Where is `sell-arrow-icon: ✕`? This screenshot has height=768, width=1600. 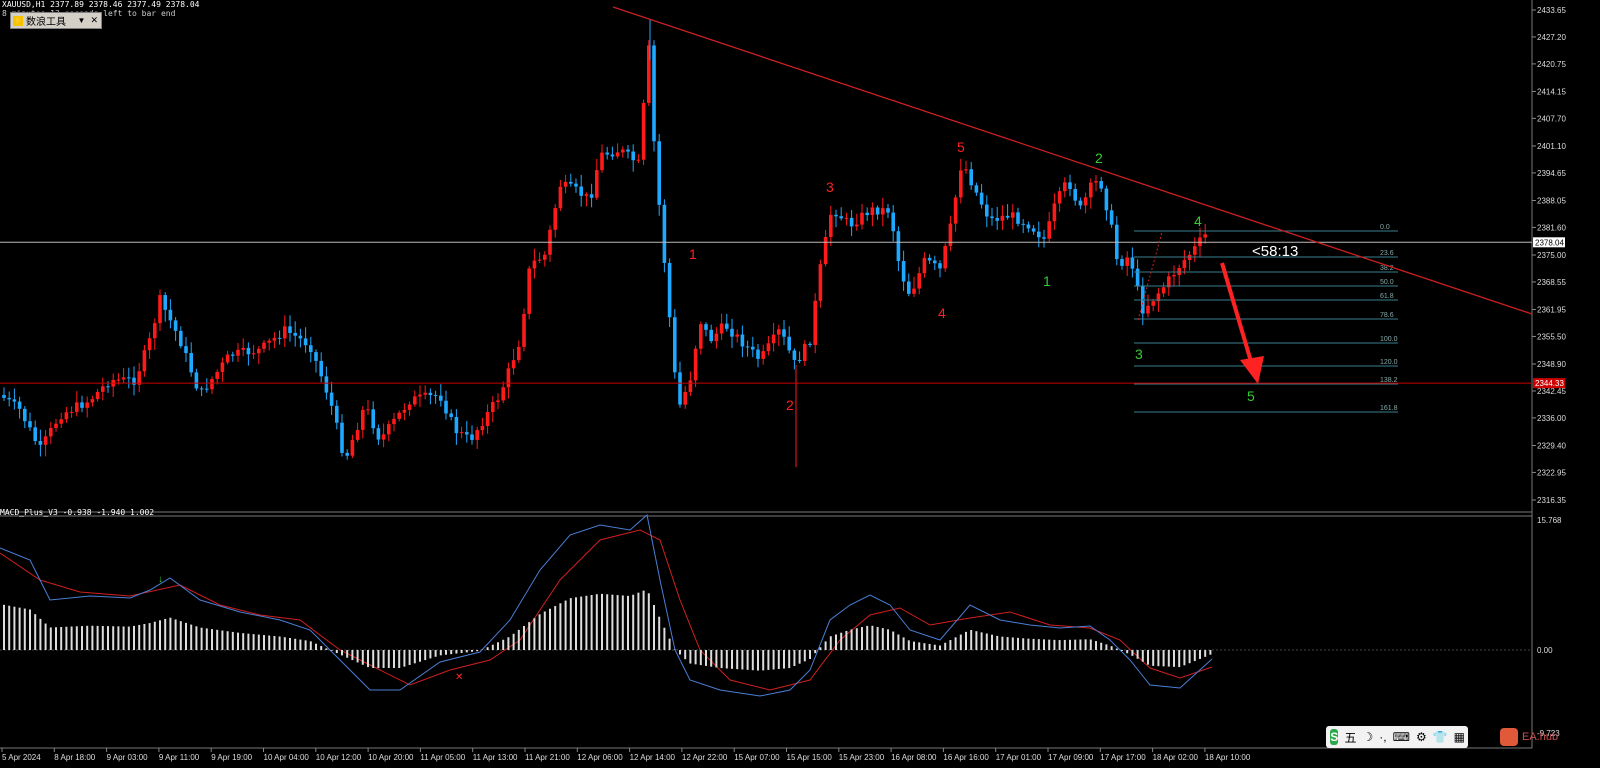 sell-arrow-icon: ✕ is located at coordinates (459, 677).